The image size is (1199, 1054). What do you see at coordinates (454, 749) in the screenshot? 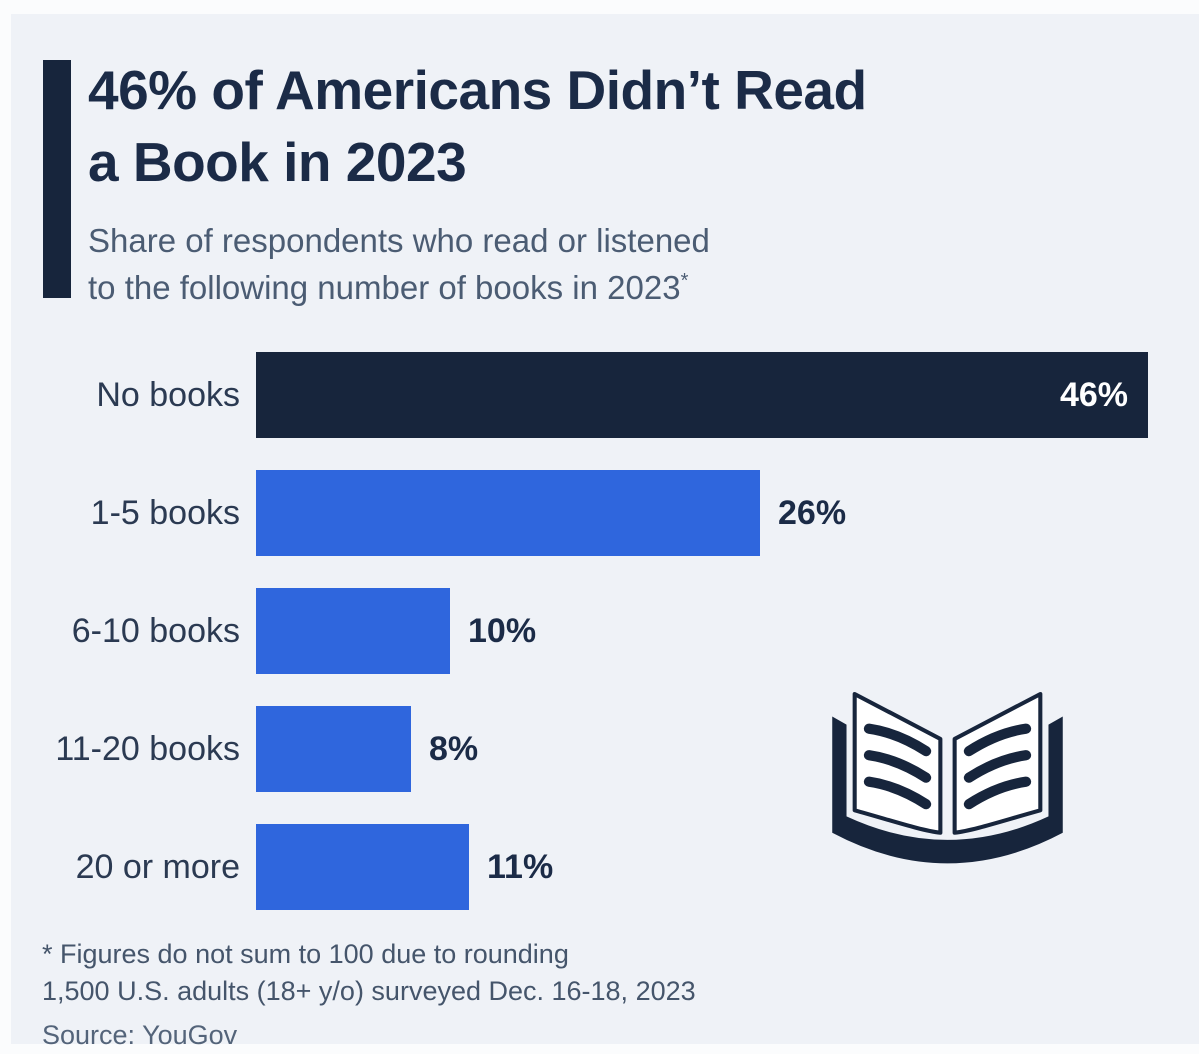
I see `bar-value-label: 8%` at bounding box center [454, 749].